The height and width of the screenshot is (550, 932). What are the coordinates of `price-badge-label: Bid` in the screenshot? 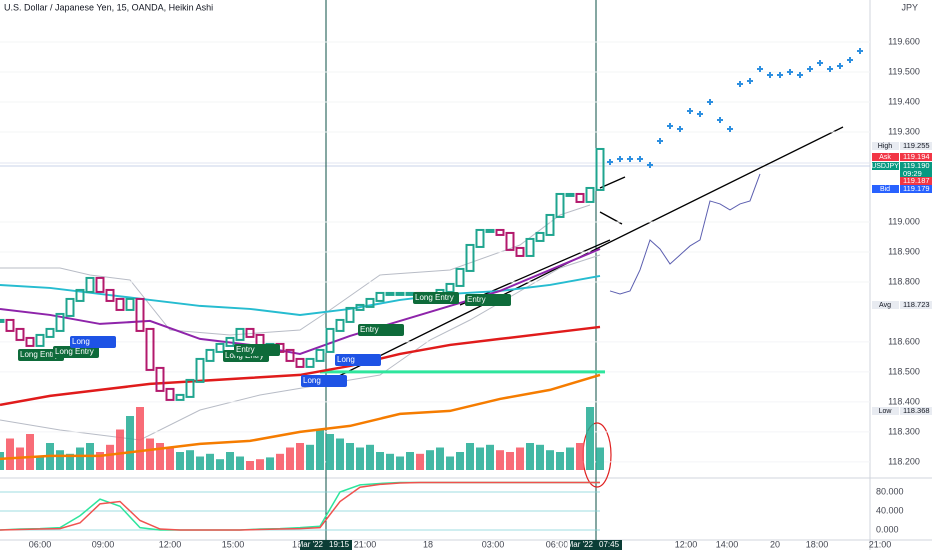 It's located at (885, 189).